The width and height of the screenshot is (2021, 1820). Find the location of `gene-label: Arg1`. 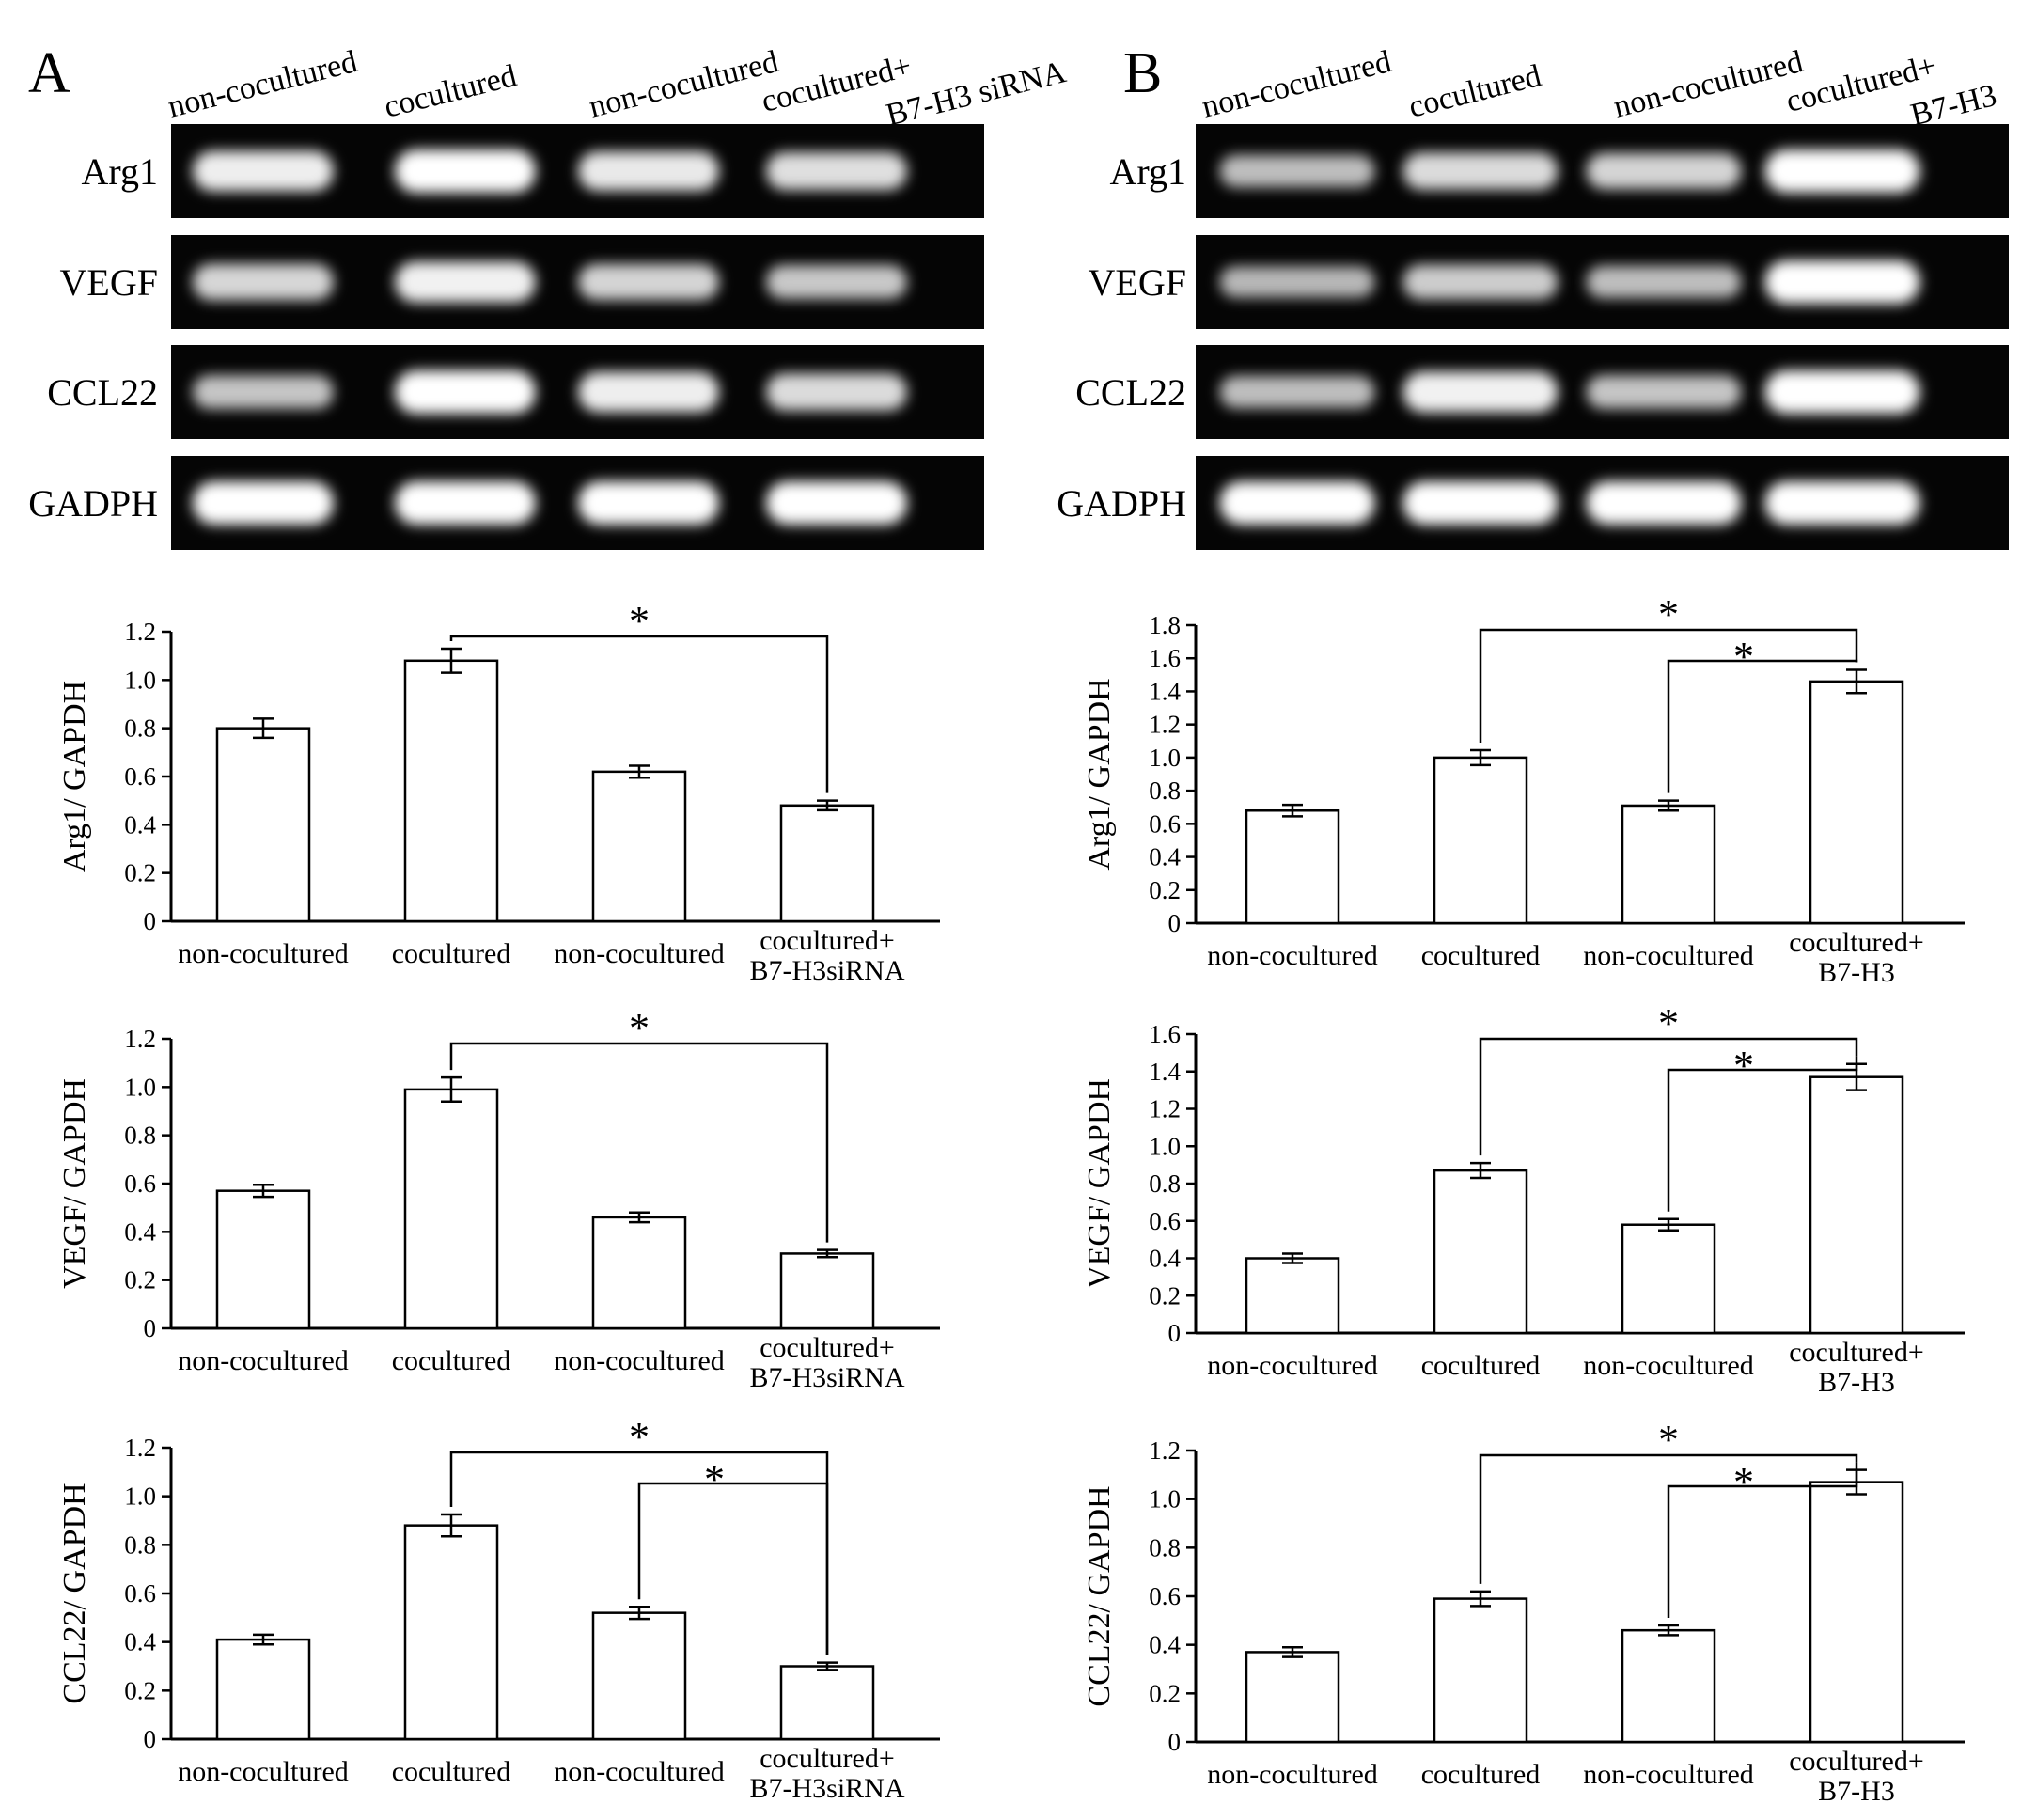

gene-label: Arg1 is located at coordinates (1148, 172).